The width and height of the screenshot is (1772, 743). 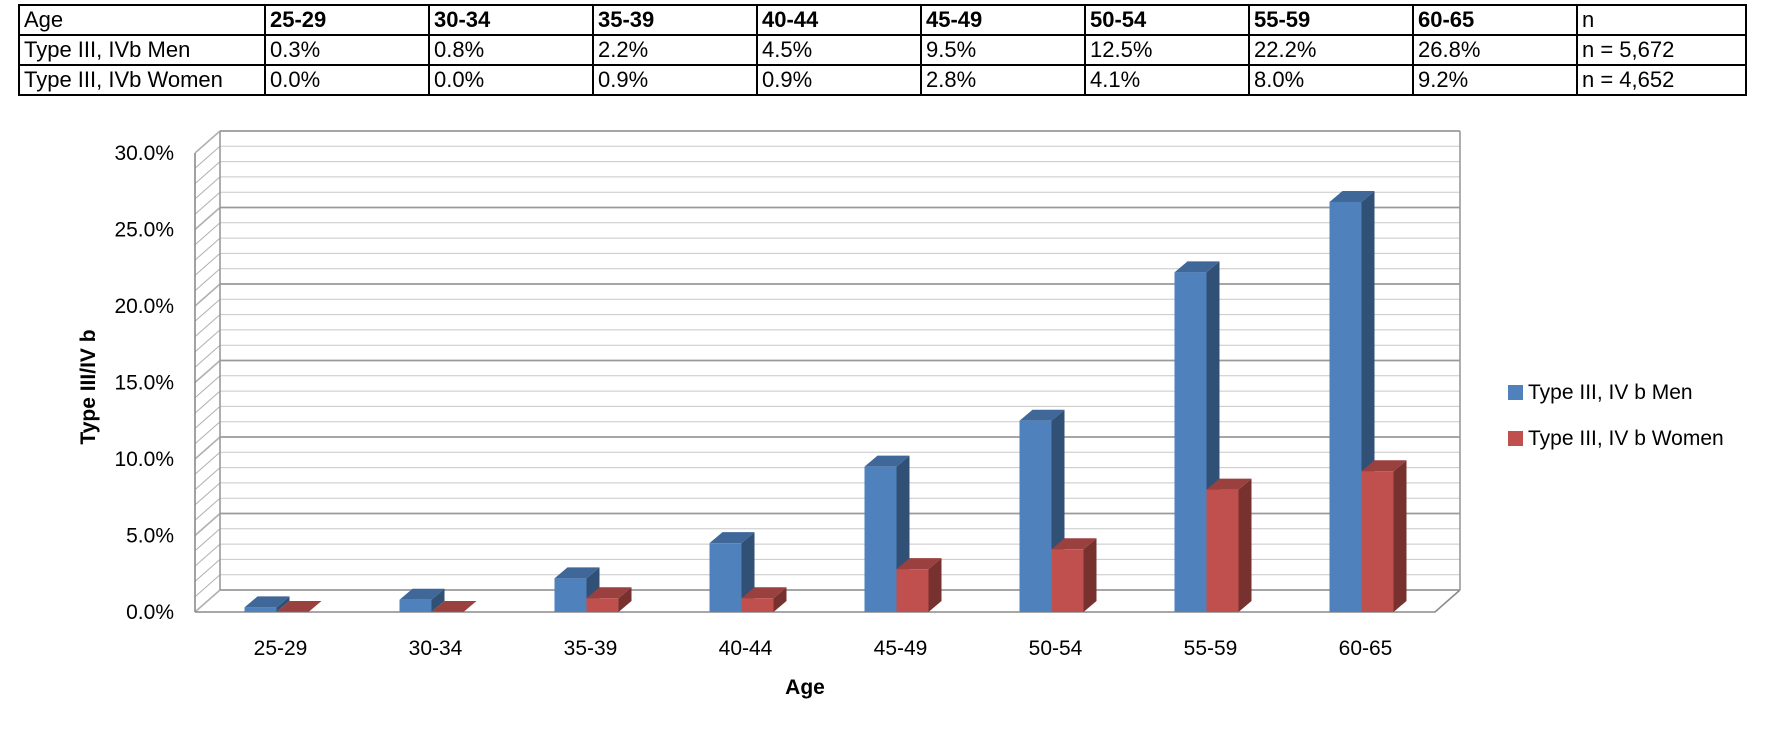 What do you see at coordinates (144, 153) in the screenshot?
I see `y-tick-label: 30.0%` at bounding box center [144, 153].